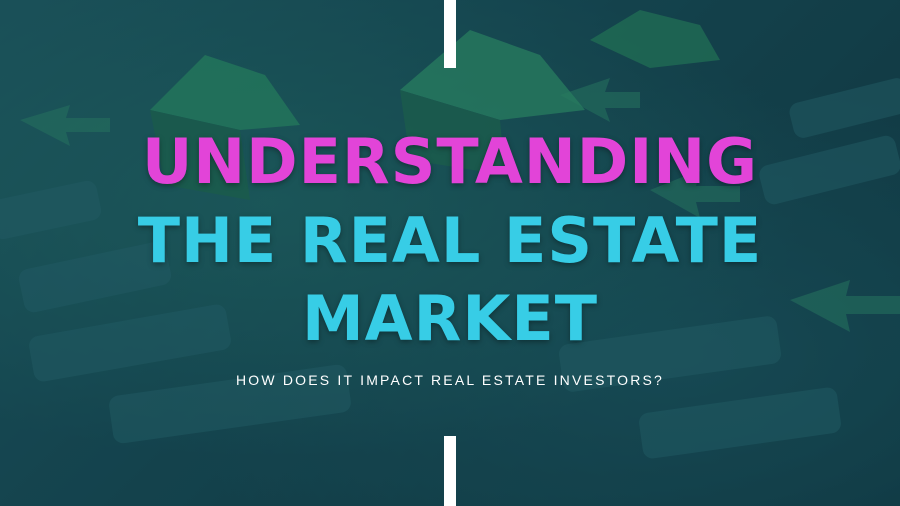 The image size is (900, 506). What do you see at coordinates (450, 240) in the screenshot?
I see `headline-line-2: THE REAL ESTATE` at bounding box center [450, 240].